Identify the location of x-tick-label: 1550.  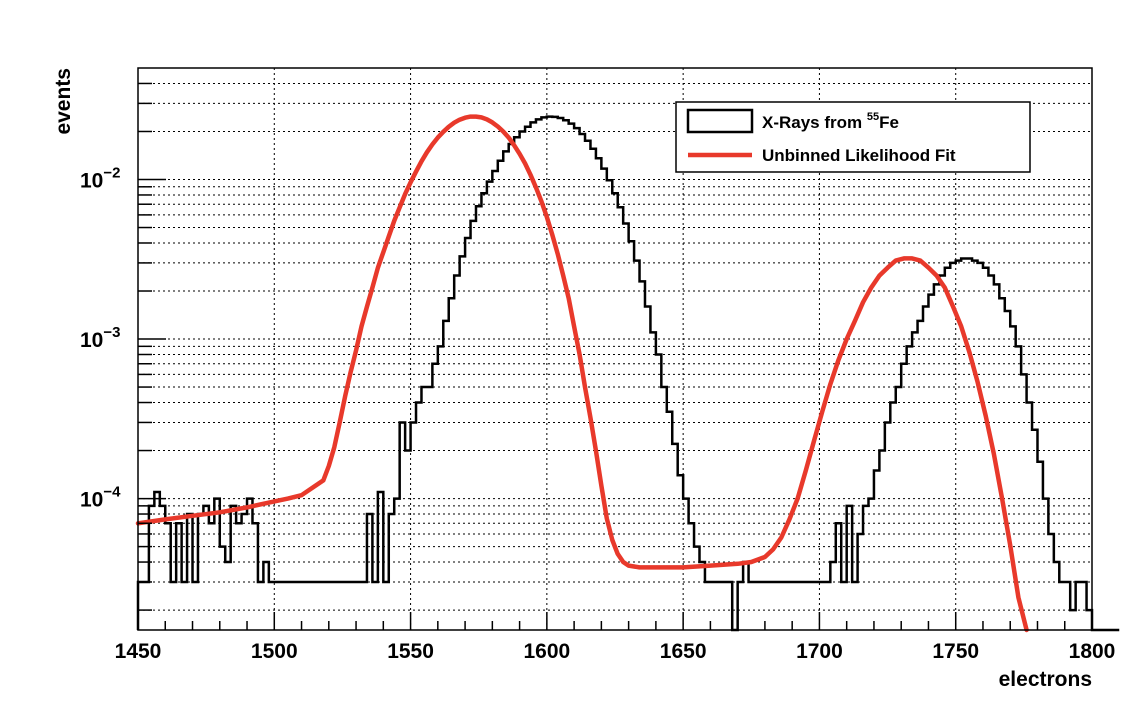
(410, 651).